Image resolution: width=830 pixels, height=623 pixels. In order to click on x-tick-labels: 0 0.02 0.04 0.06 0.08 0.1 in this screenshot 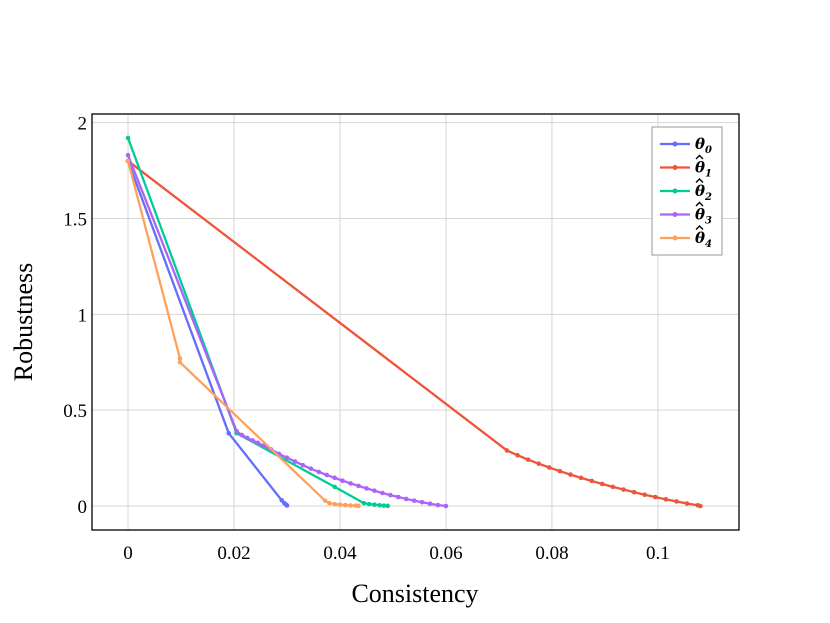, I will do `click(396, 553)`.